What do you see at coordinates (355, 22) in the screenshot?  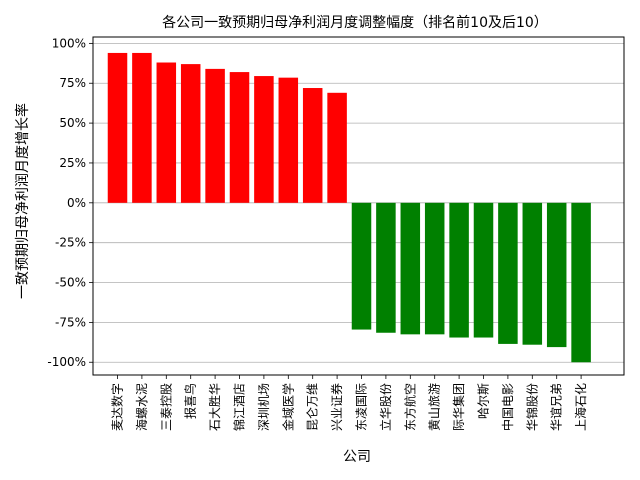 I see `chart-title: 各公司一致预期归母净利润月度调整幅度（排名前10及后10）` at bounding box center [355, 22].